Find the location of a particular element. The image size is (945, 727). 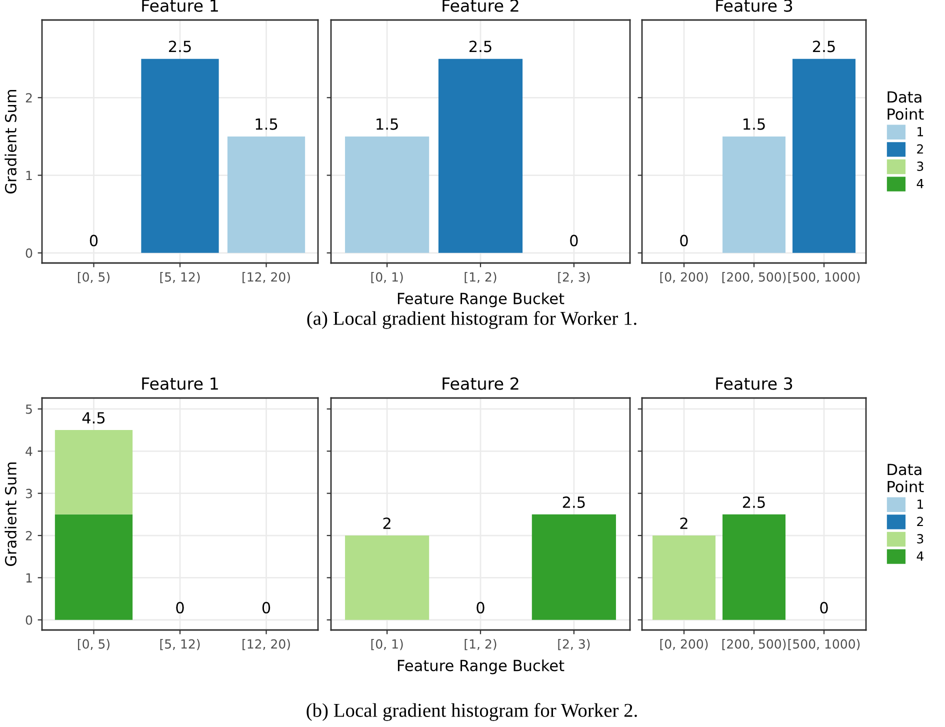

total-label: 4.5 is located at coordinates (93, 418).